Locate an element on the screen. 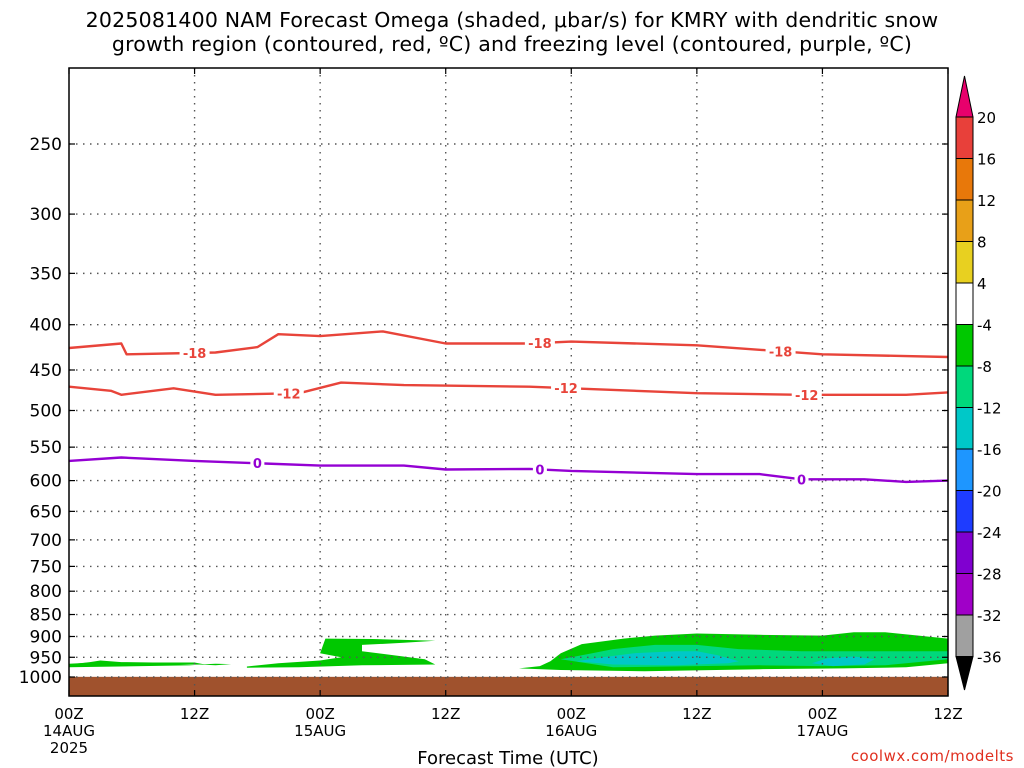 This screenshot has height=768, width=1024. colorbar-label: 20 is located at coordinates (986, 118).